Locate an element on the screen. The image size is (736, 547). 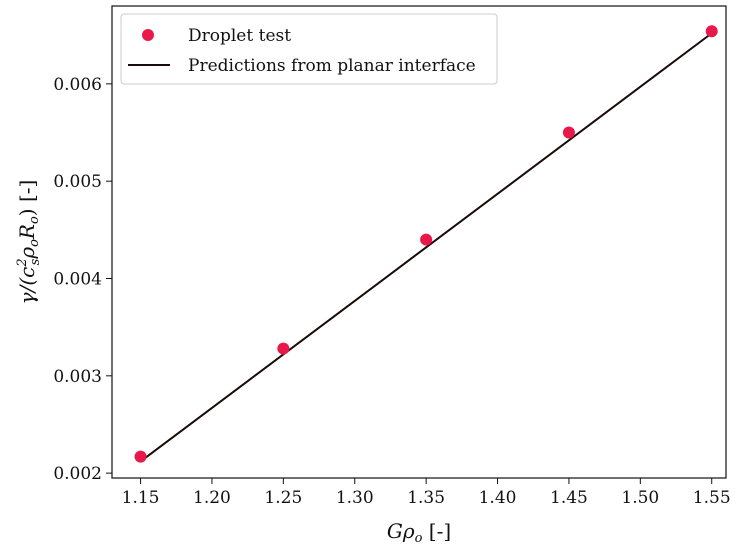
y-tick-label: 0.003 is located at coordinates (77, 377).